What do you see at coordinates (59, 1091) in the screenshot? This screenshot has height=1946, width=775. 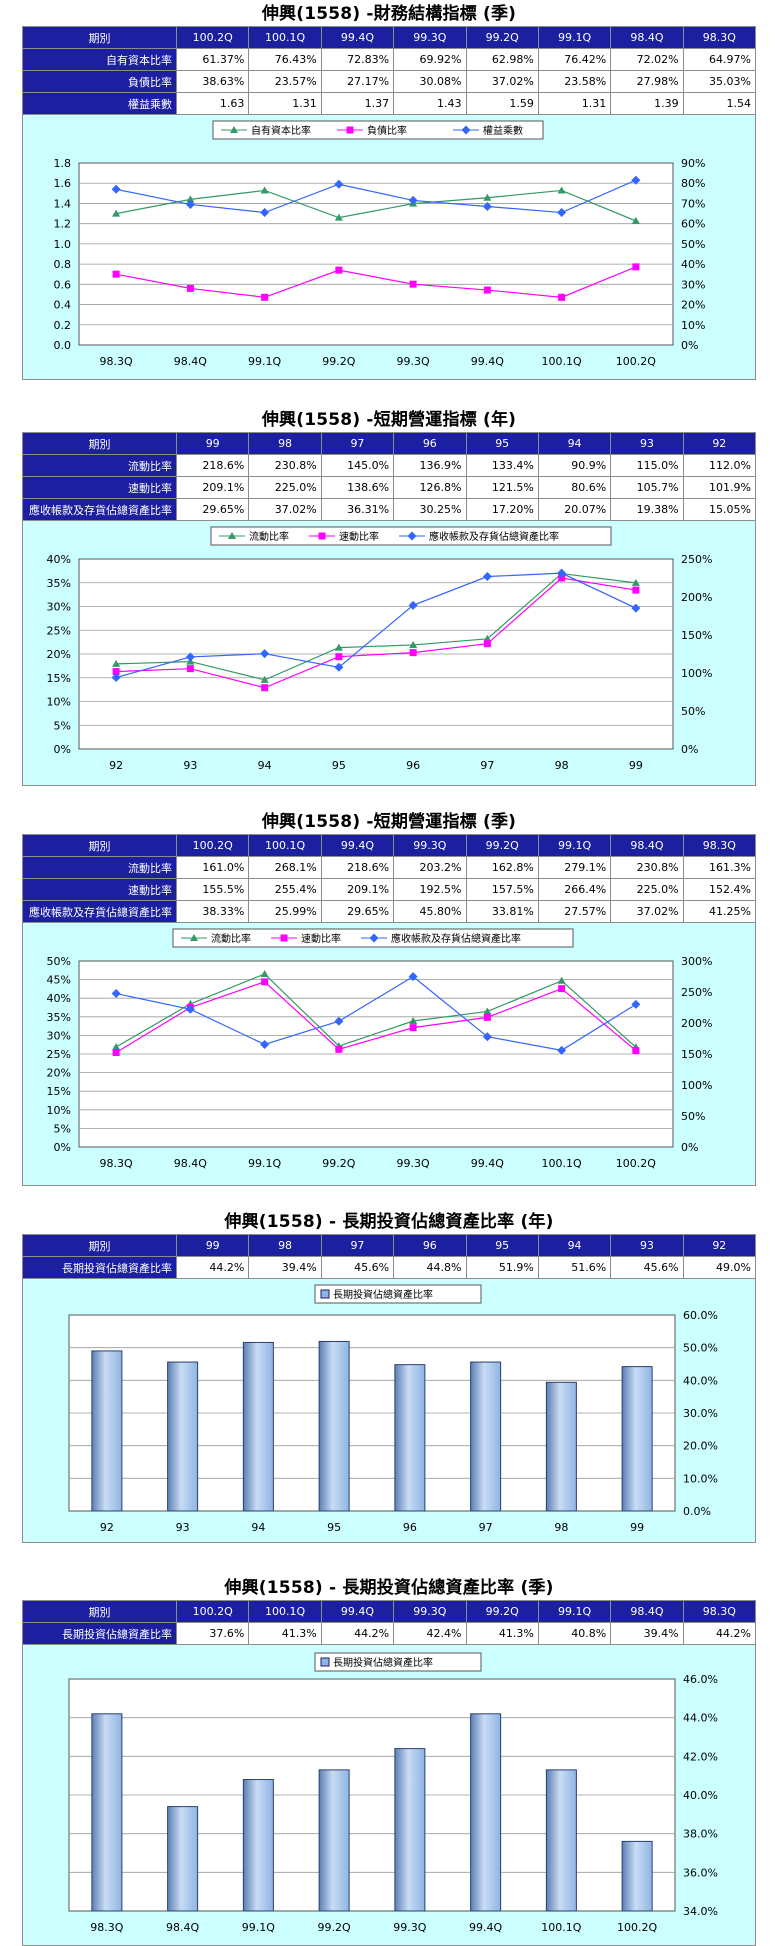 I see `left-axis-tick-label: 15%` at bounding box center [59, 1091].